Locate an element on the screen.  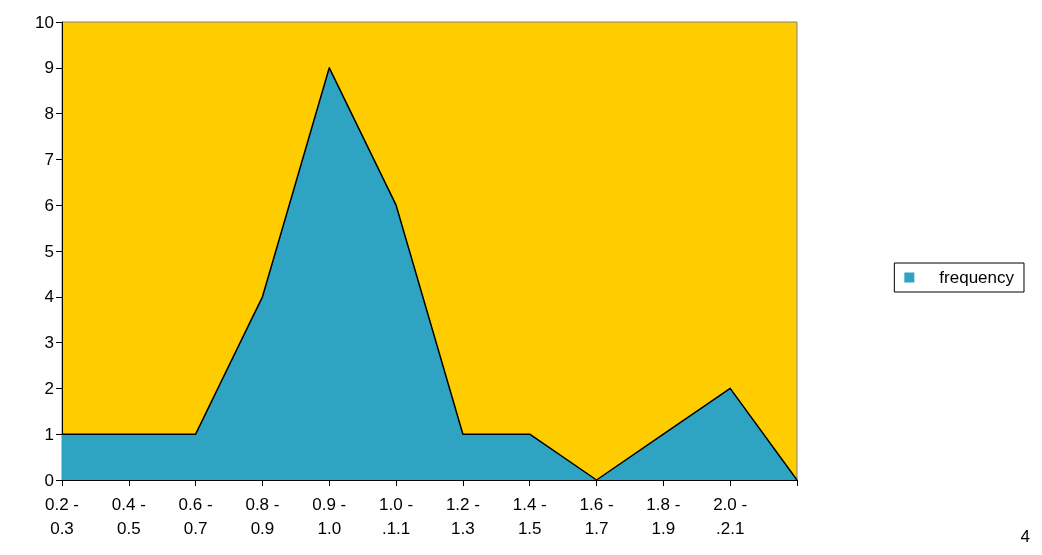
x-tick-label: 0.8 - 0.9 is located at coordinates (262, 516).